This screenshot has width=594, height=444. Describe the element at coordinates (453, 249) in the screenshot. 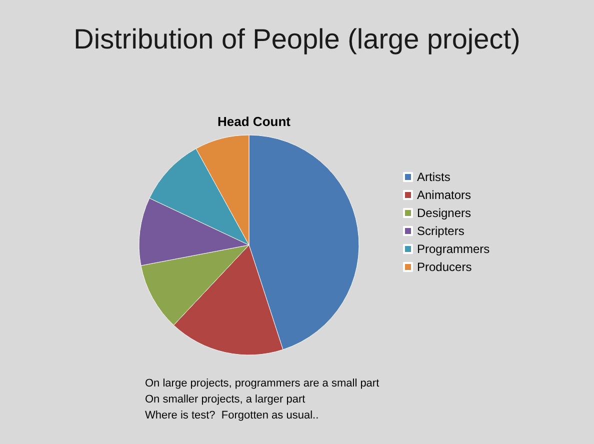

I see `legend-label: Programmers` at that location.